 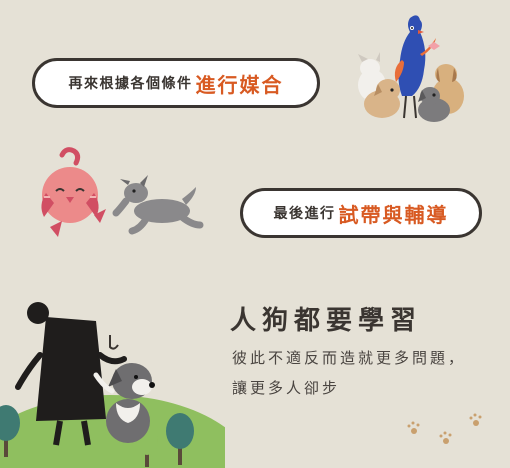 What do you see at coordinates (349, 373) in the screenshot?
I see `section-description: 彼此不適反而造就更多問題， 讓更多人卻步` at bounding box center [349, 373].